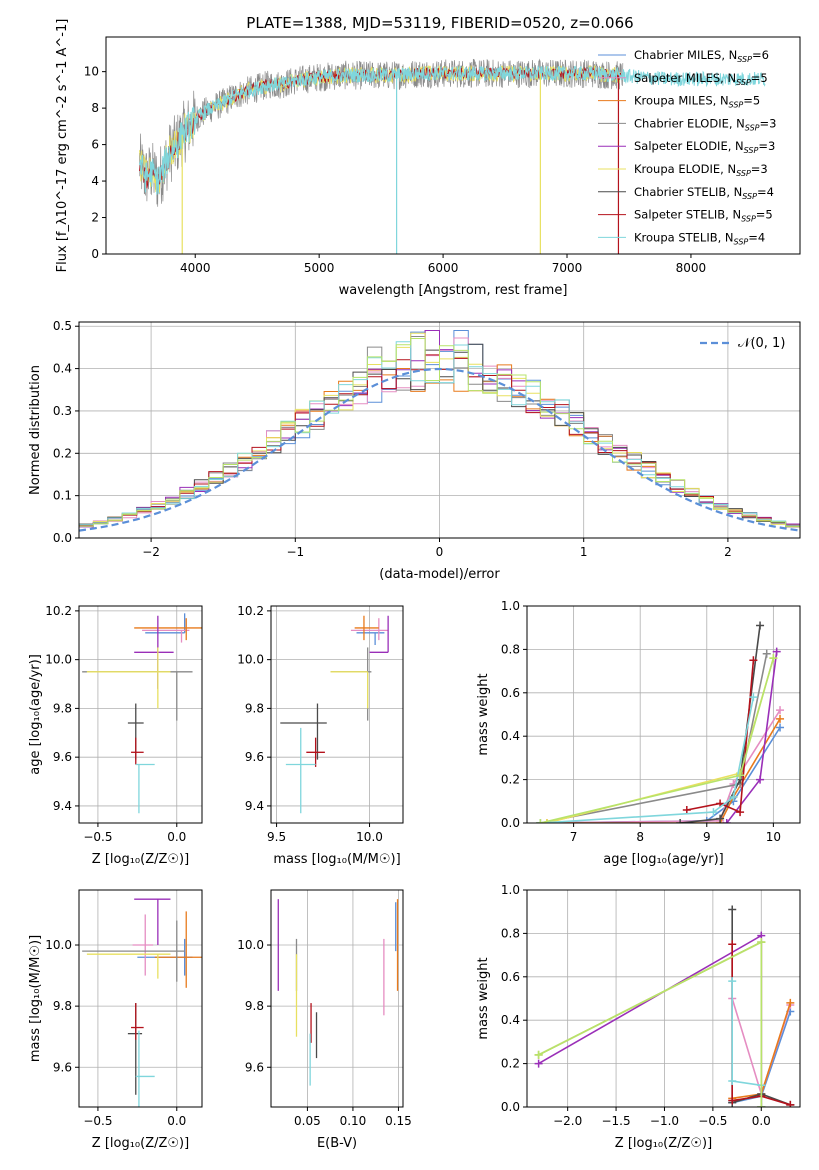 The width and height of the screenshot is (819, 1170). Describe the element at coordinates (95, 254) in the screenshot. I see `y-tick-label: 0` at that location.